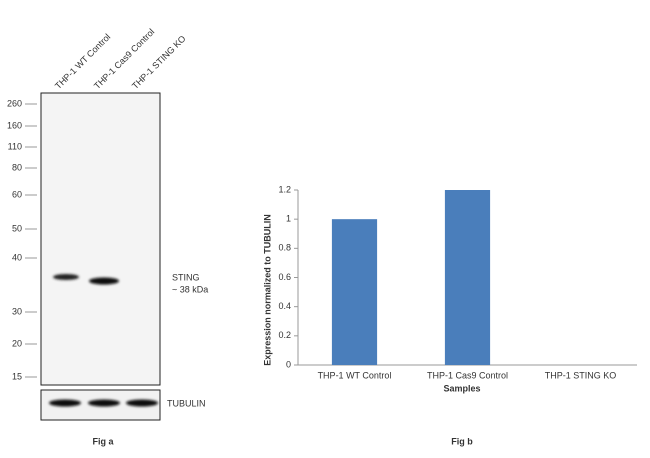 This screenshot has height=458, width=650. What do you see at coordinates (17, 311) in the screenshot?
I see `marker-label: 30` at bounding box center [17, 311].